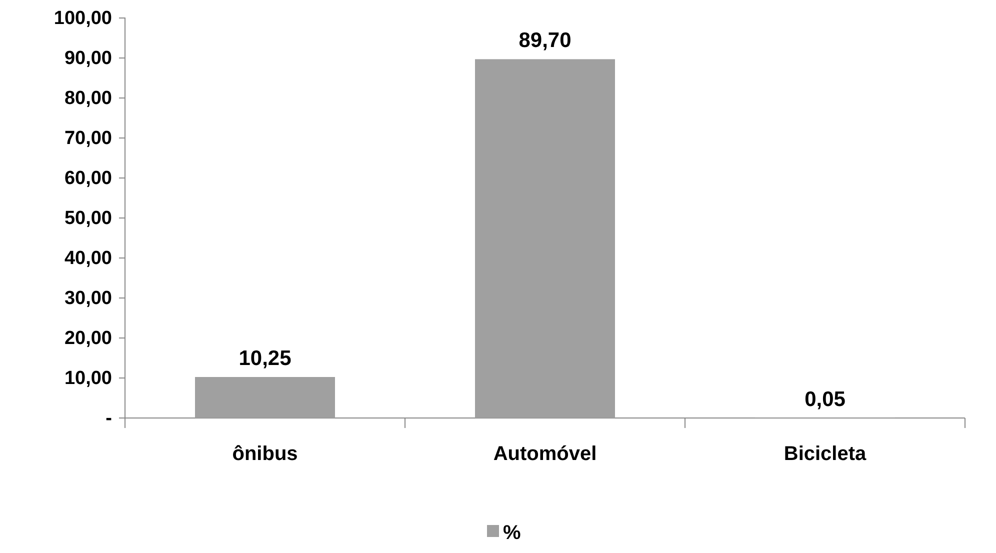  Describe the element at coordinates (109, 419) in the screenshot. I see `y-tick-label: -` at that location.